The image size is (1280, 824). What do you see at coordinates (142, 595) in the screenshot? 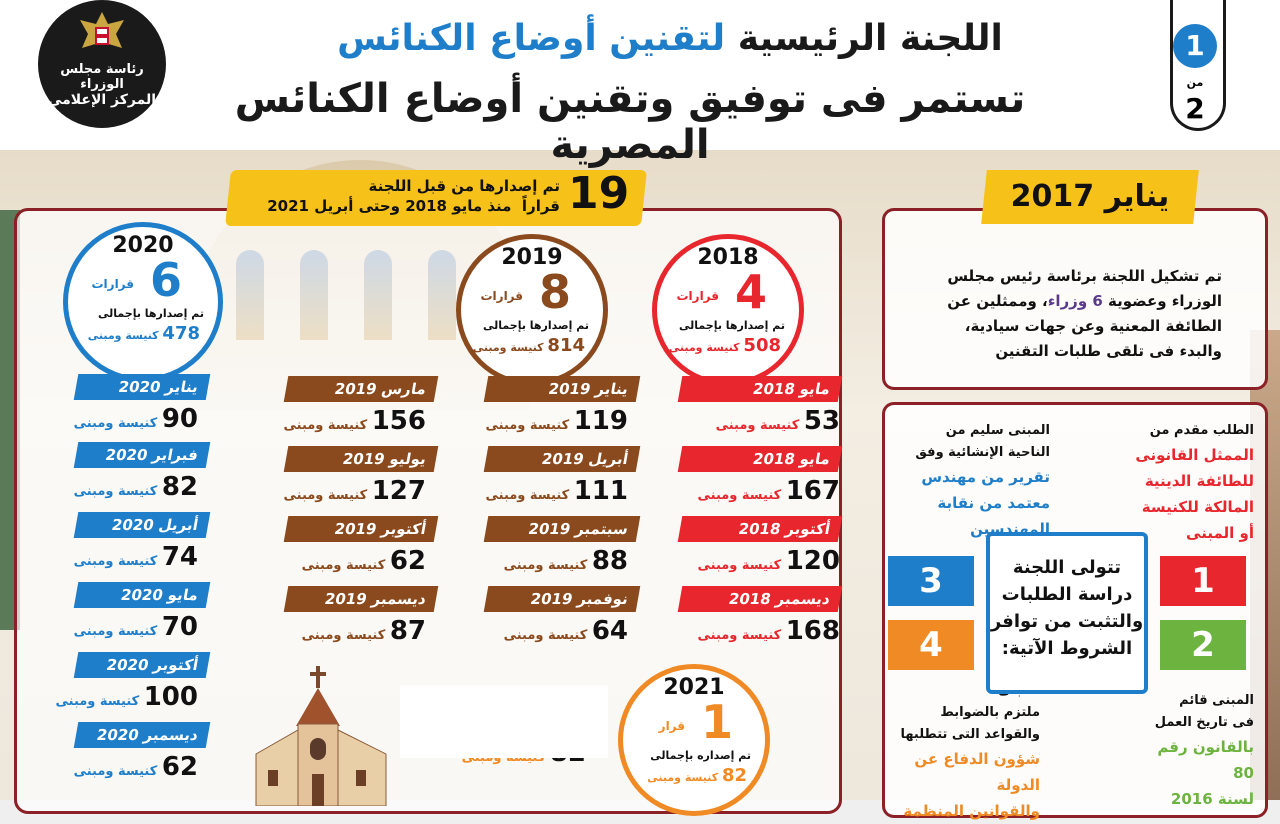
I see `month-bar: مايو 2020` at bounding box center [142, 595].